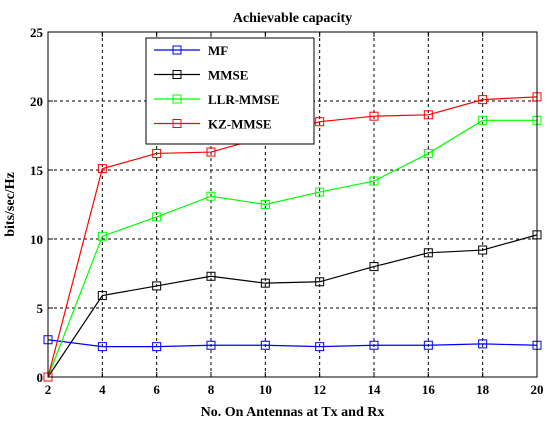 This screenshot has width=550, height=424. I want to click on x-tick-label: 16, so click(429, 389).